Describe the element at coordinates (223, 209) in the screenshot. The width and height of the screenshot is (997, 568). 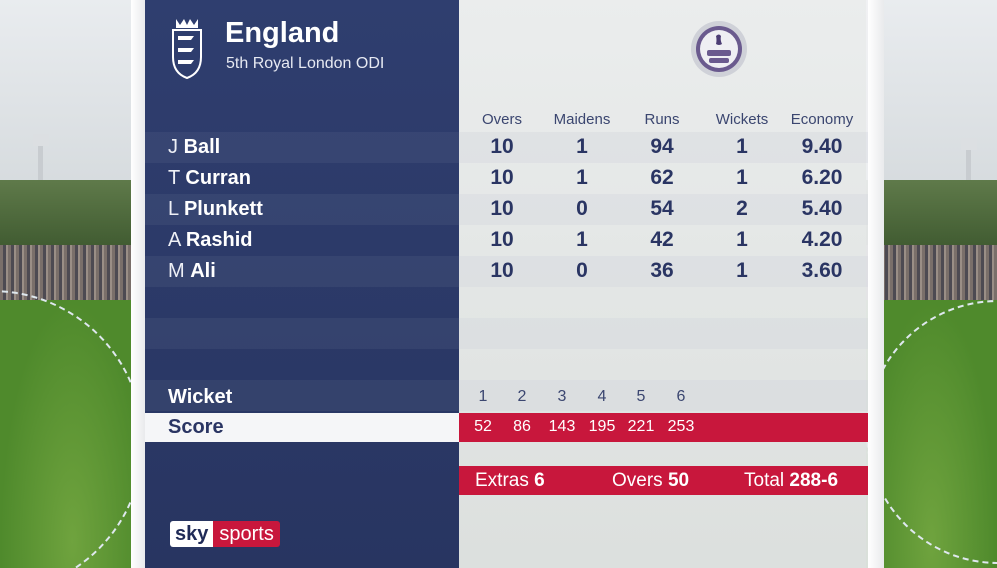
I see `bowler-surname: Plunkett` at that location.